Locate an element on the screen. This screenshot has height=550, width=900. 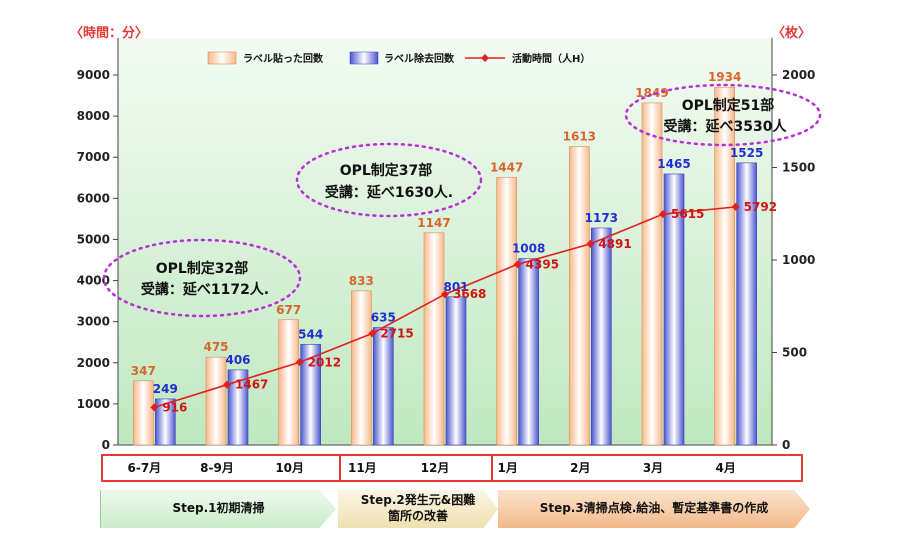
category-label: 2月 is located at coordinates (580, 468).